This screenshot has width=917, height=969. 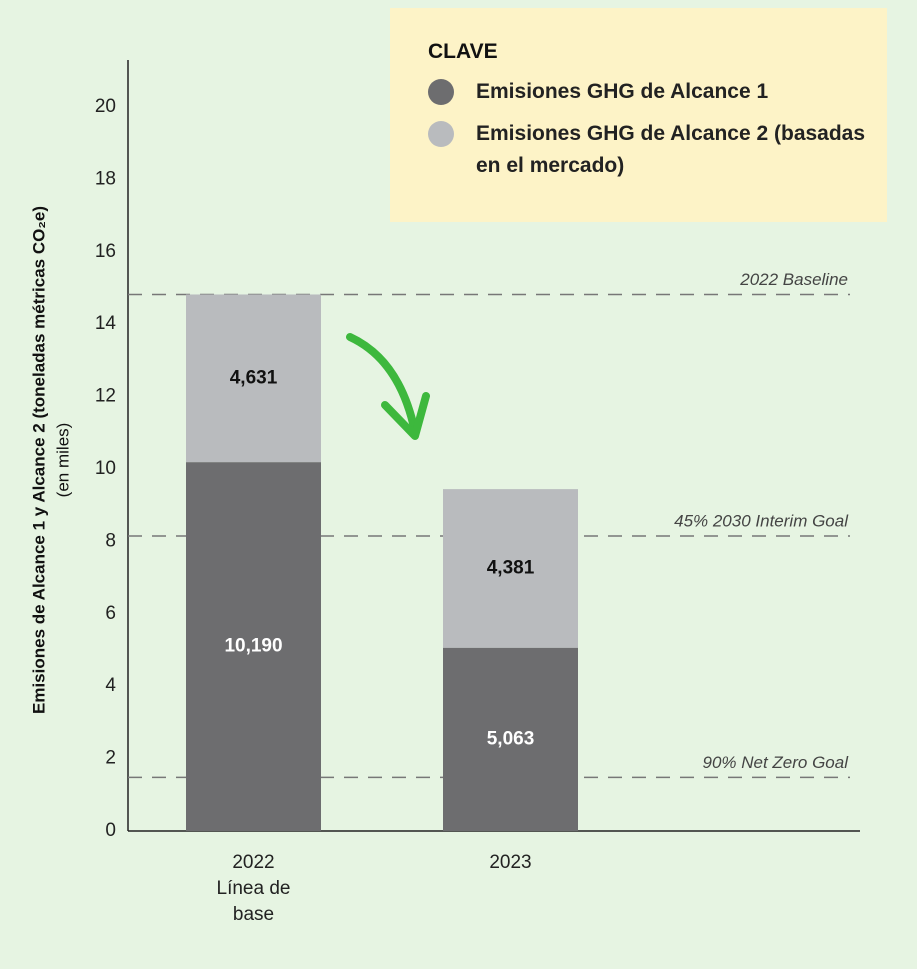 What do you see at coordinates (388, 386) in the screenshot?
I see `arrow` at bounding box center [388, 386].